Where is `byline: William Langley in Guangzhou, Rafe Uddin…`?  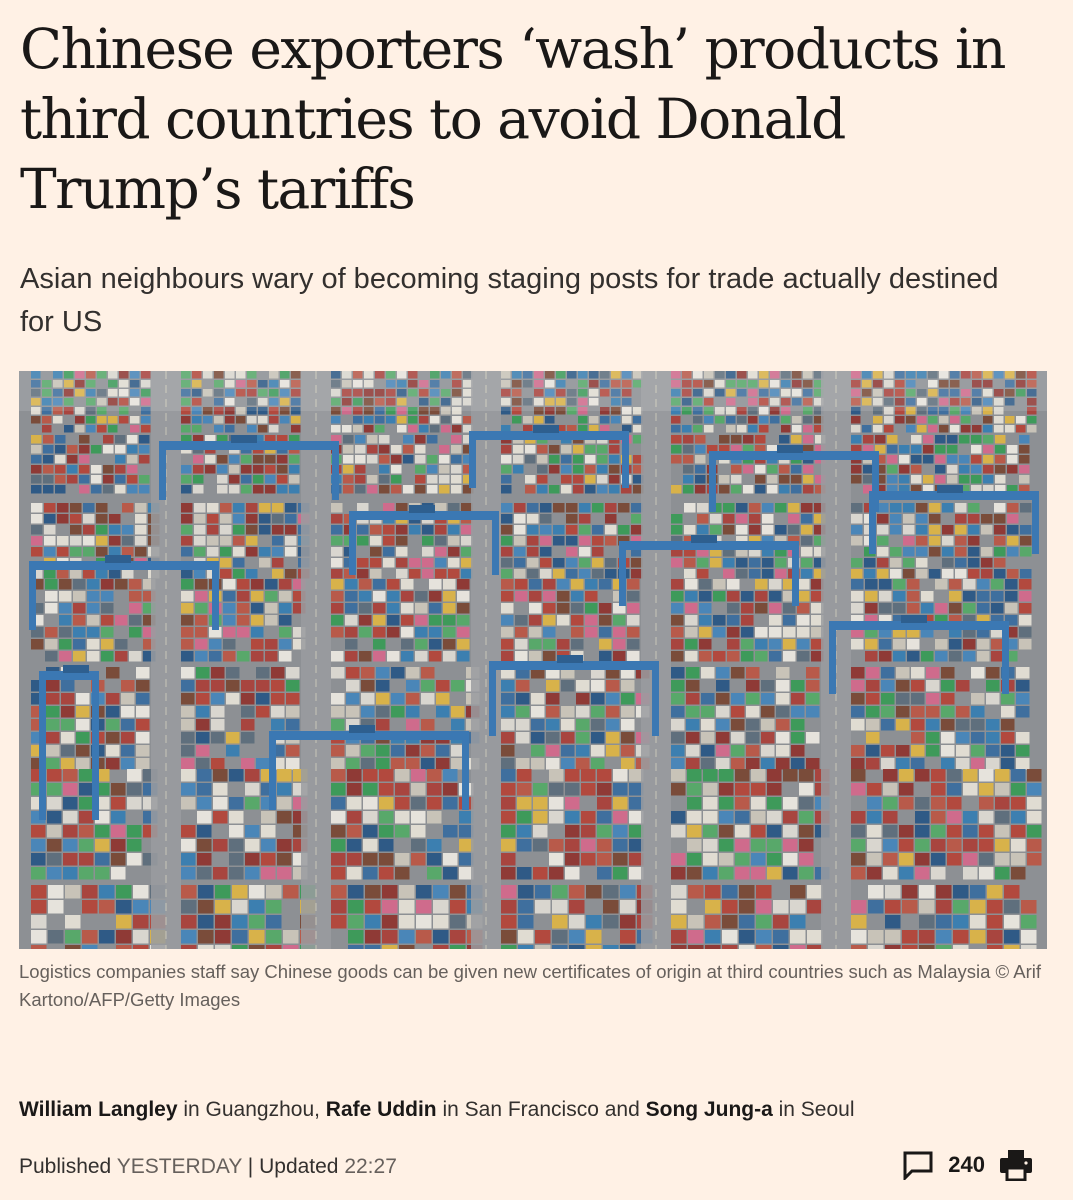
byline: William Langley in Guangzhou, Rafe Uddin… is located at coordinates (437, 1110).